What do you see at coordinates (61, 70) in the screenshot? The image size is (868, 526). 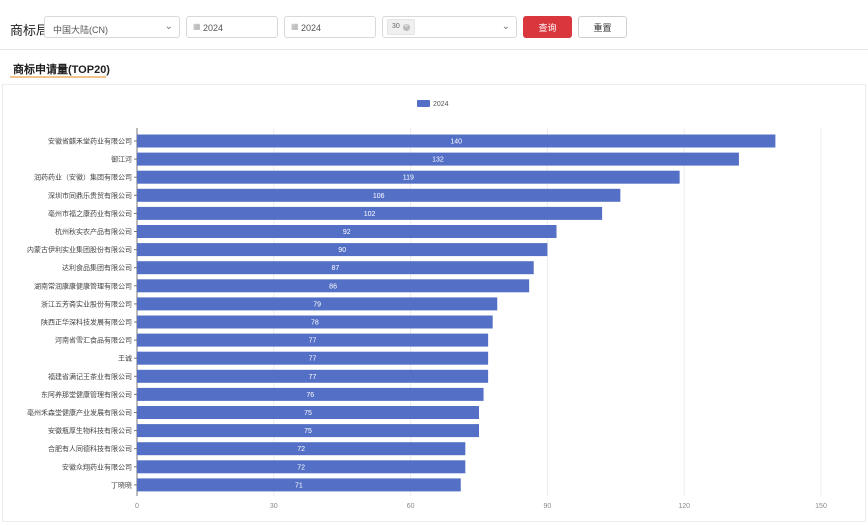 I see `section-title: 商标申请量(TOP20)` at bounding box center [61, 70].